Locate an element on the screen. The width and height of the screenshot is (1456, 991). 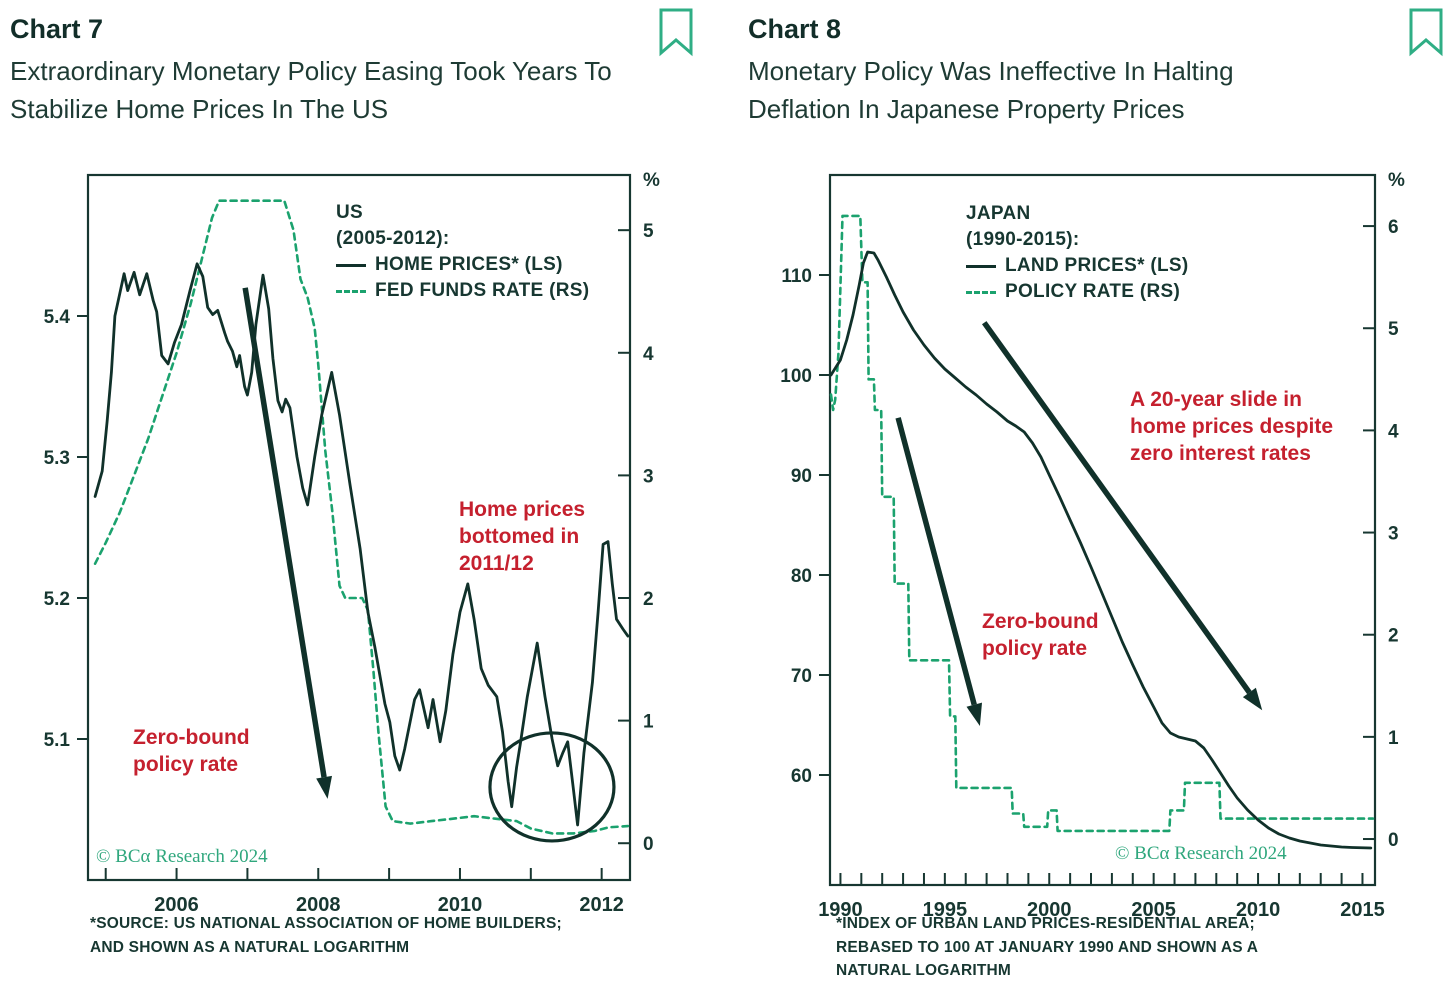
annotation-ellipse is located at coordinates (552, 787).